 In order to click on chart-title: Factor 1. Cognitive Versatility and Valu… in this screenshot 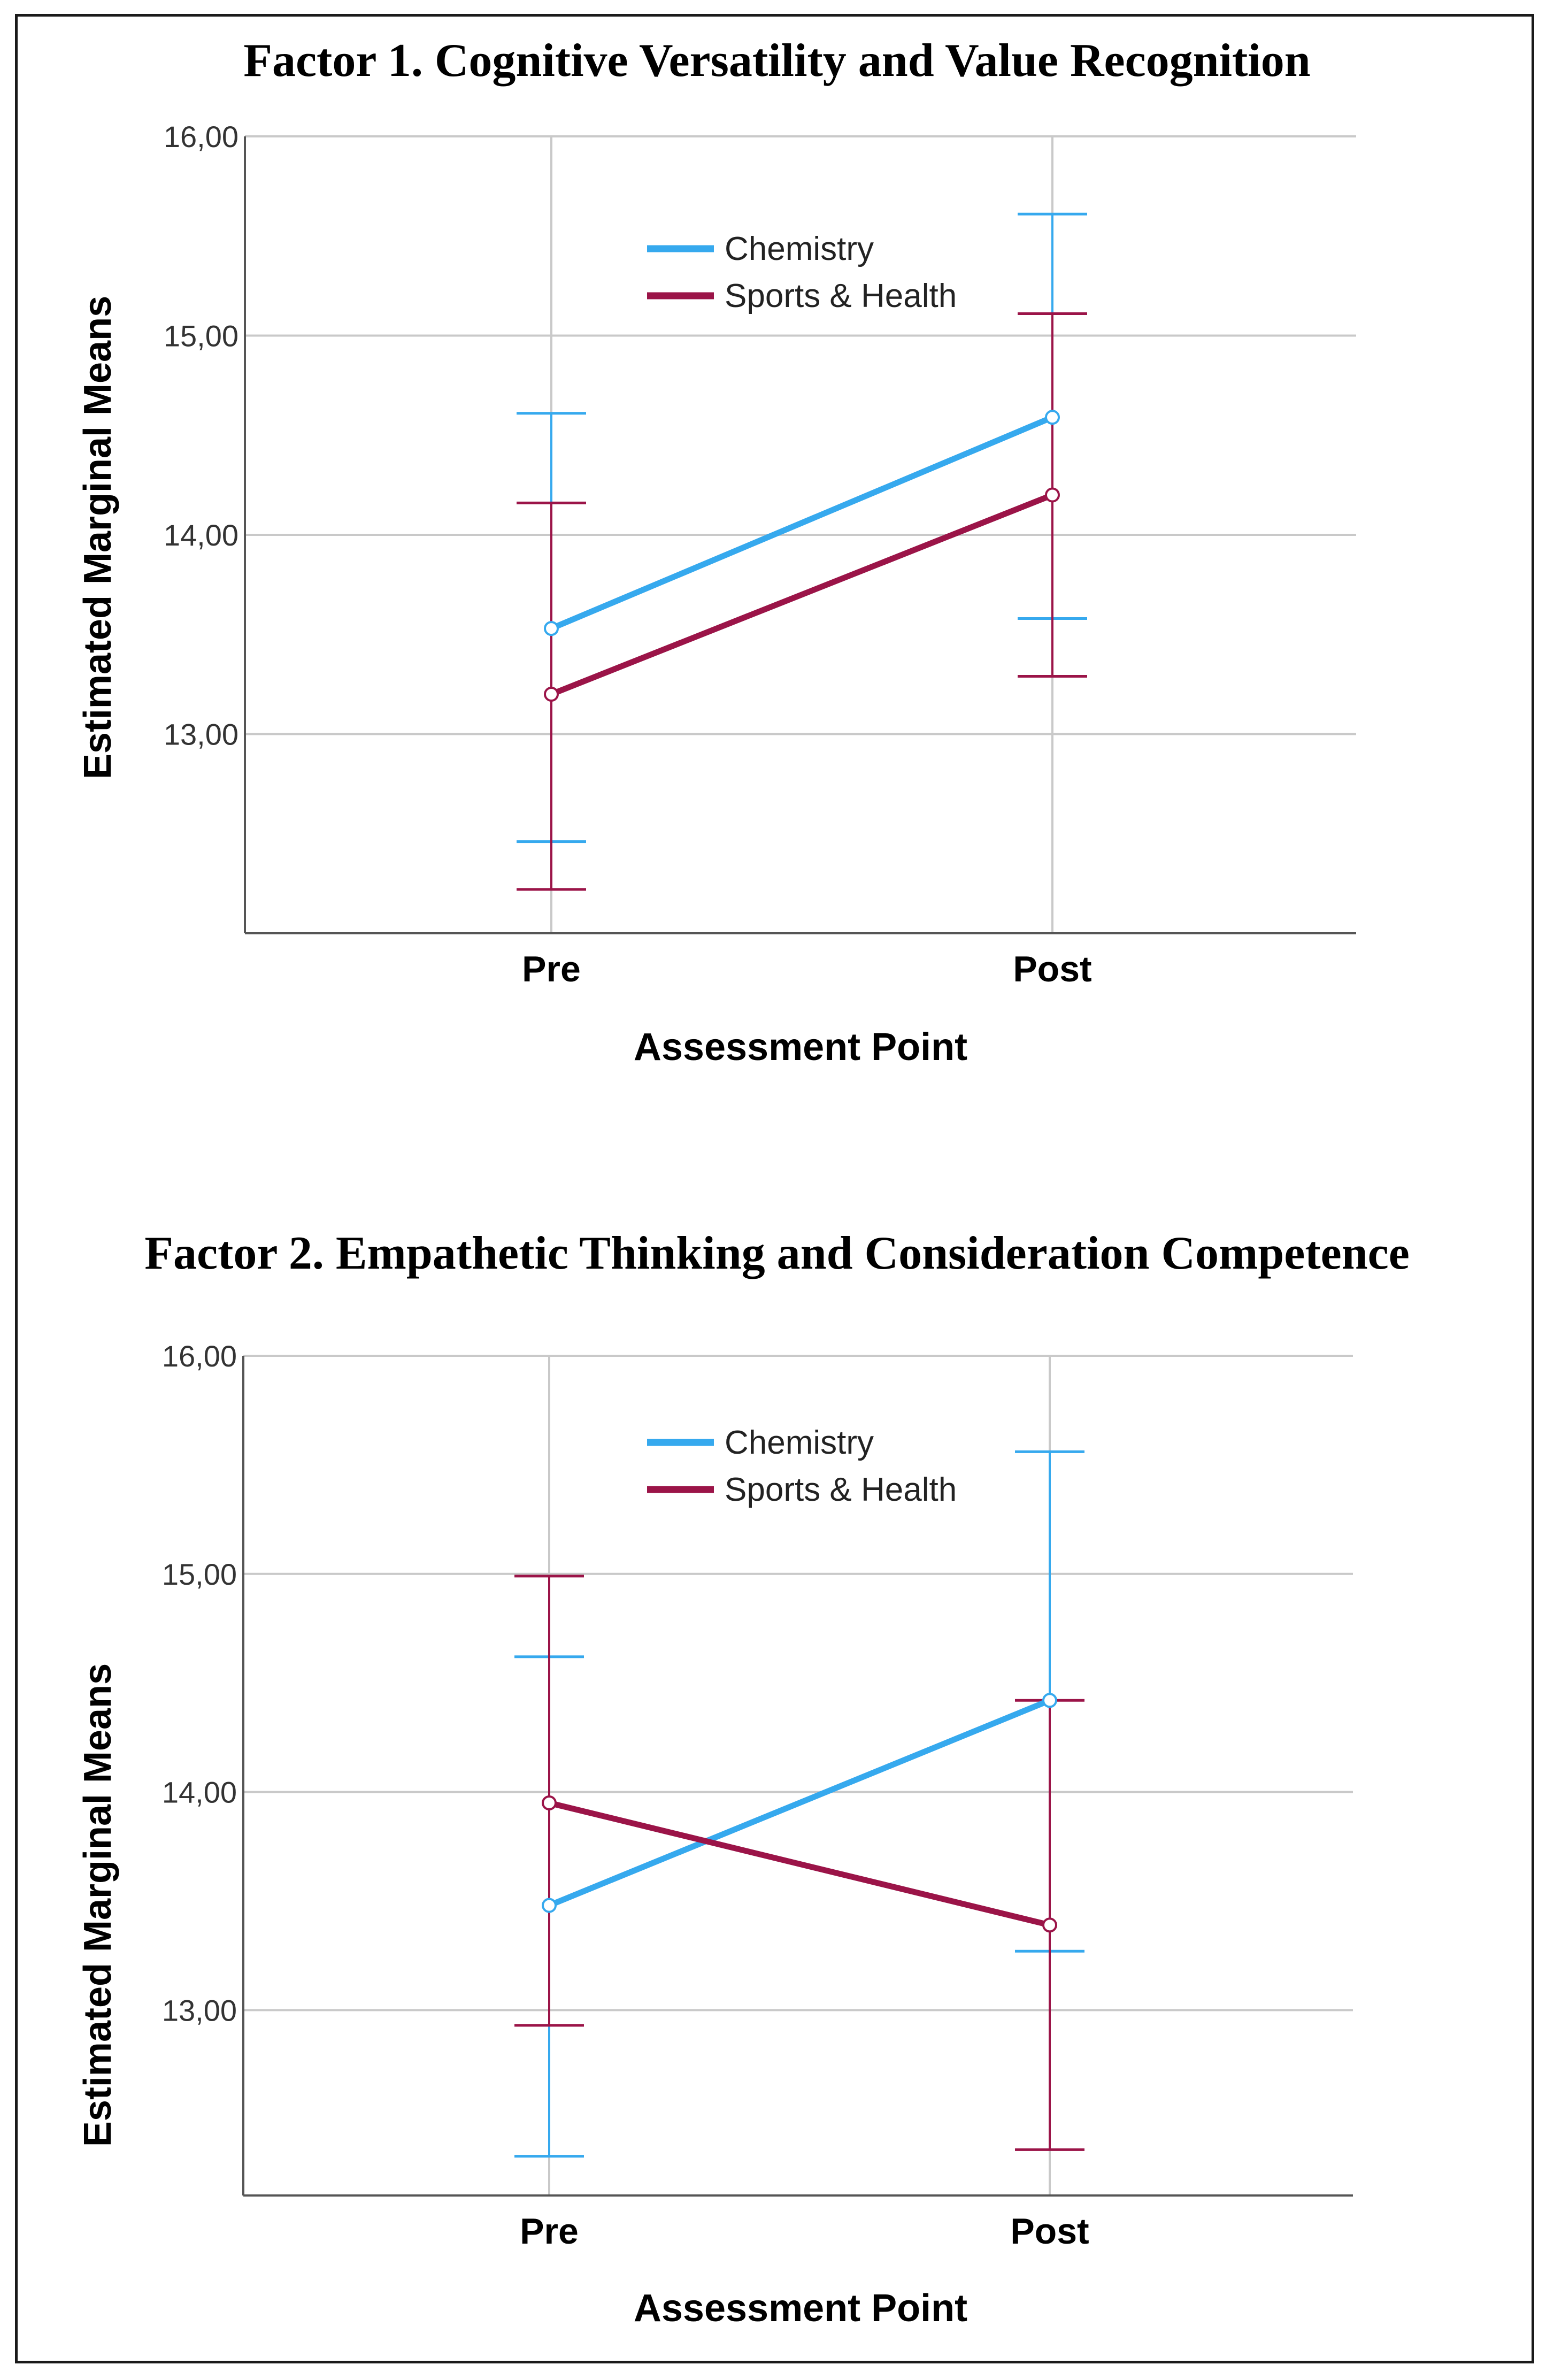, I will do `click(777, 61)`.